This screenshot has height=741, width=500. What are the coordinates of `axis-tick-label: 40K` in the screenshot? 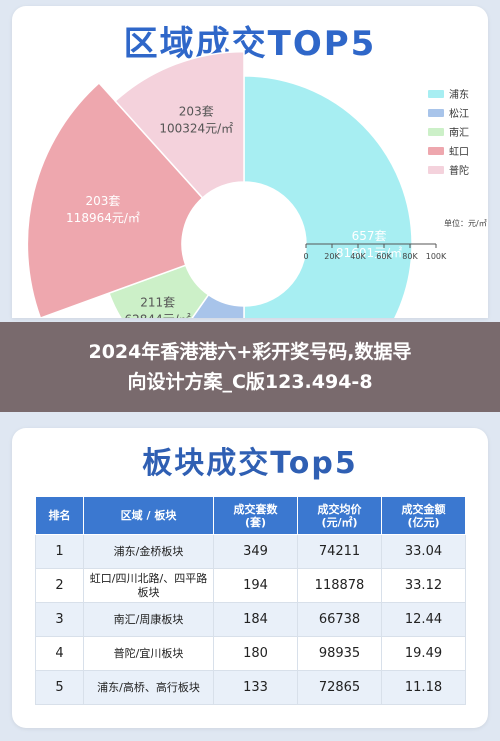 It's located at (358, 256).